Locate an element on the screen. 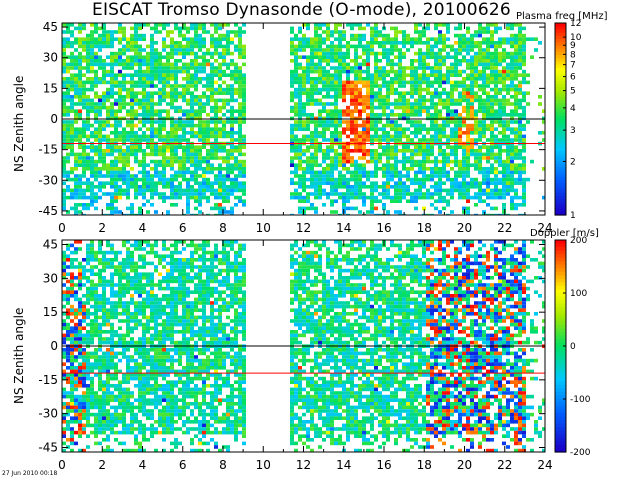  colorbar-tick-label: 9 is located at coordinates (573, 46).